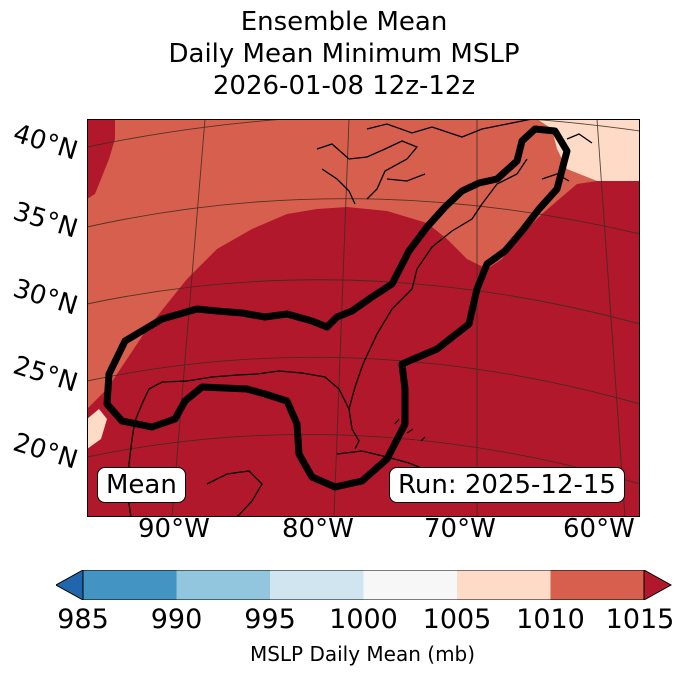 The width and height of the screenshot is (688, 674). Describe the element at coordinates (83, 619) in the screenshot. I see `colorbar-tick-985: 985` at that location.